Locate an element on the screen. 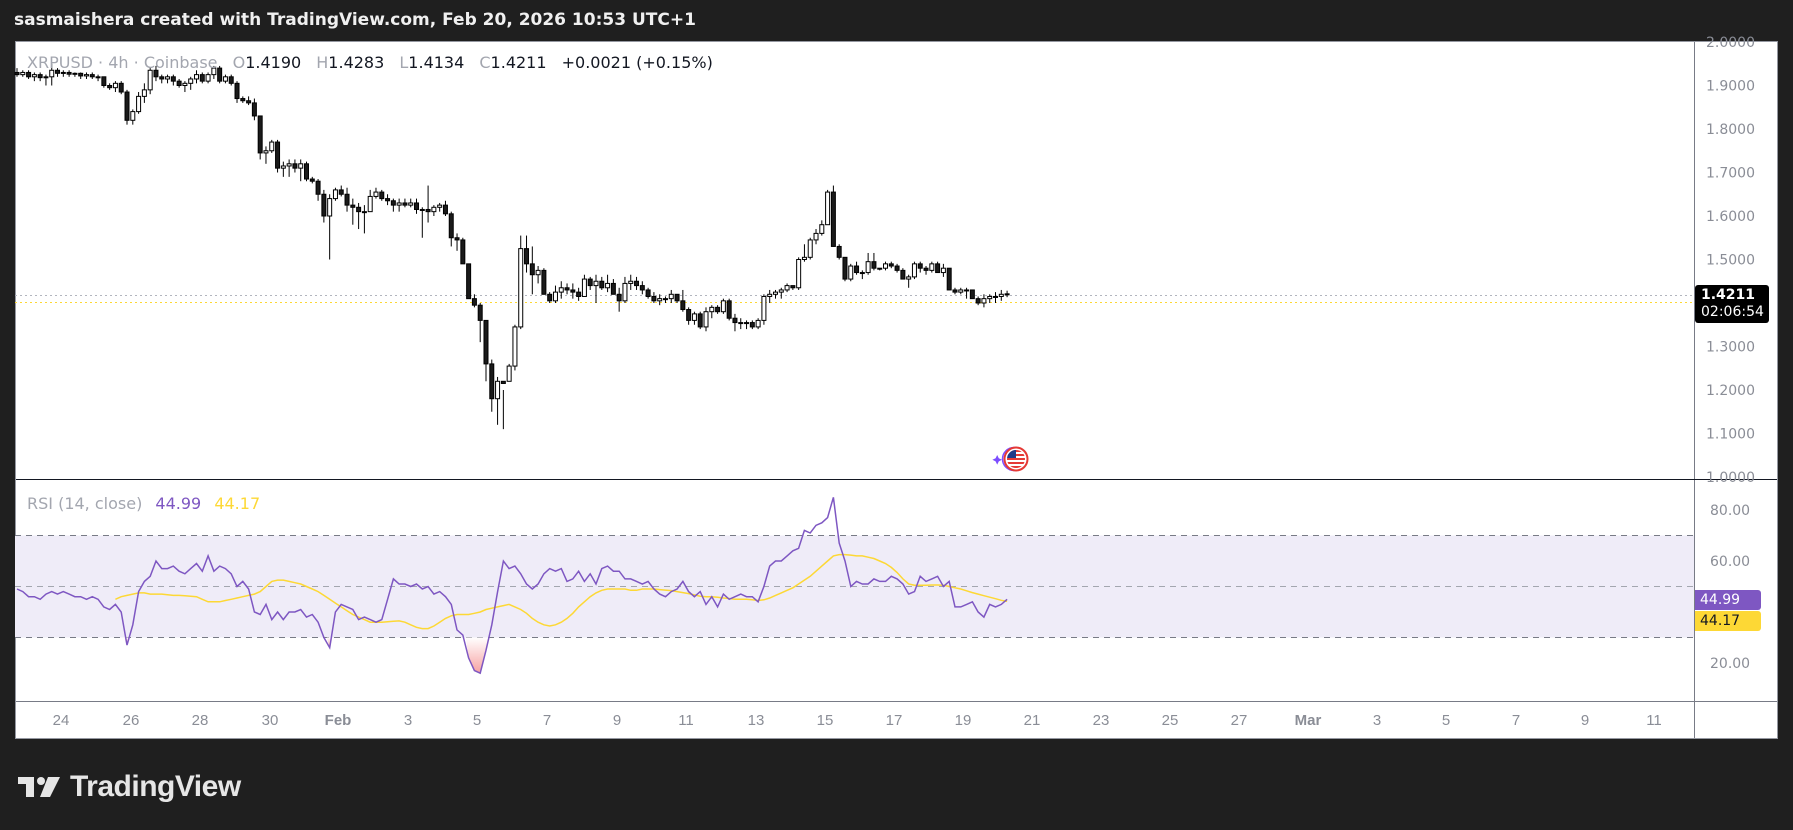 The width and height of the screenshot is (1793, 830). svg-text: 25 is located at coordinates (1170, 720).